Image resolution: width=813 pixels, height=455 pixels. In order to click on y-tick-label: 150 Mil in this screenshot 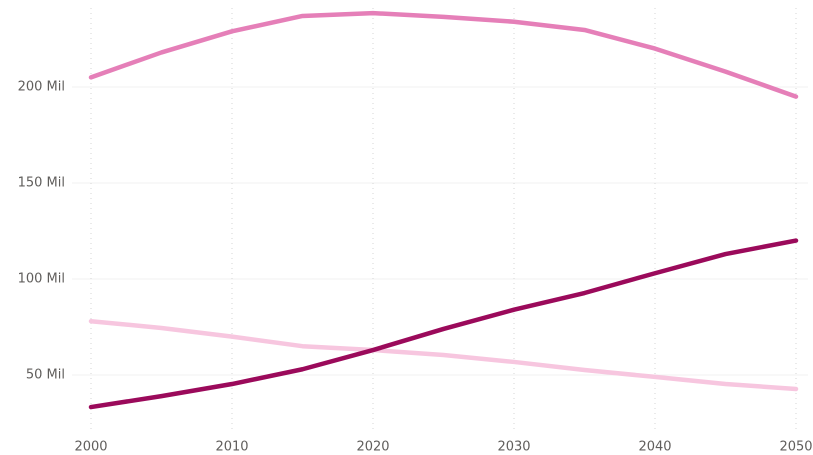, I will do `click(41, 183)`.